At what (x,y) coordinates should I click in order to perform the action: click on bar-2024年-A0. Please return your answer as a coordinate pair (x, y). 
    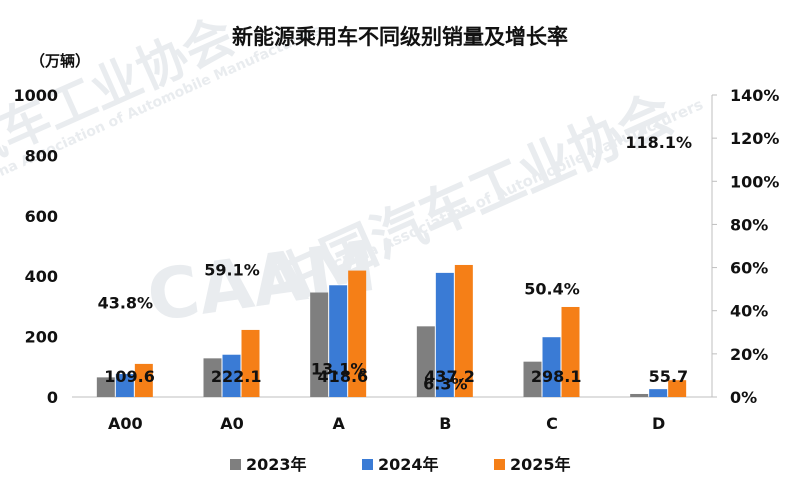
    Looking at the image, I should click on (231, 375).